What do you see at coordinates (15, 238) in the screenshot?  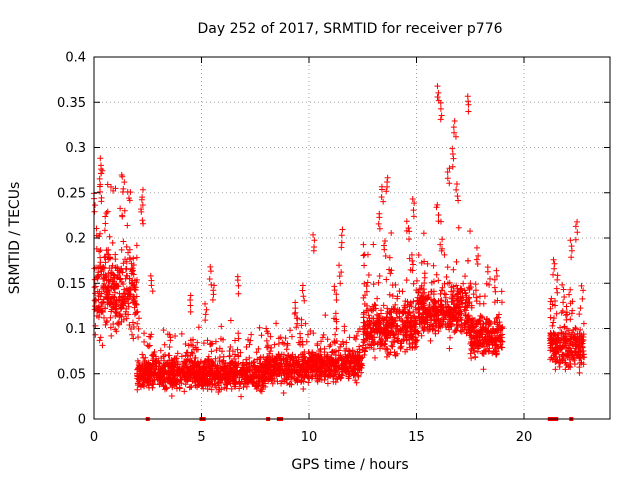 I see `y-axis-label: SRMTID / TECUs` at bounding box center [15, 238].